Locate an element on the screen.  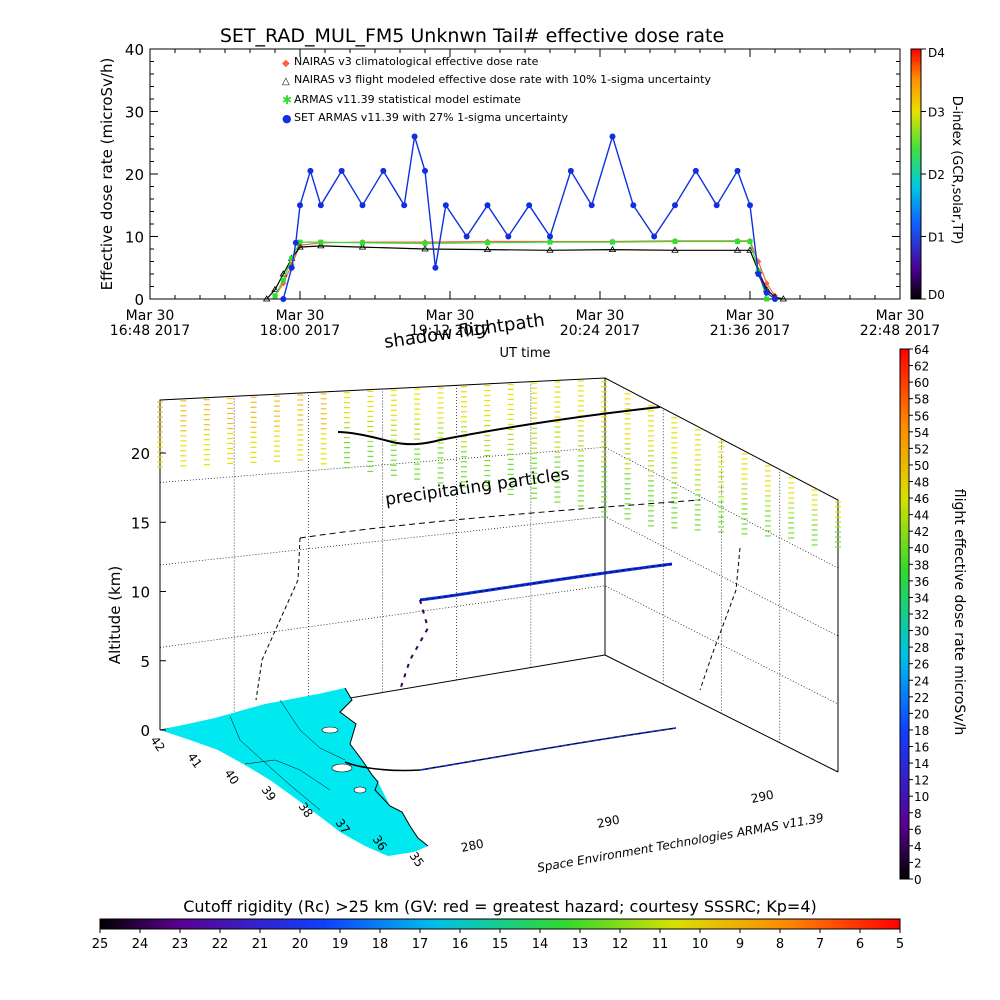
colorbar-tick-label: 52 is located at coordinates (921, 449).